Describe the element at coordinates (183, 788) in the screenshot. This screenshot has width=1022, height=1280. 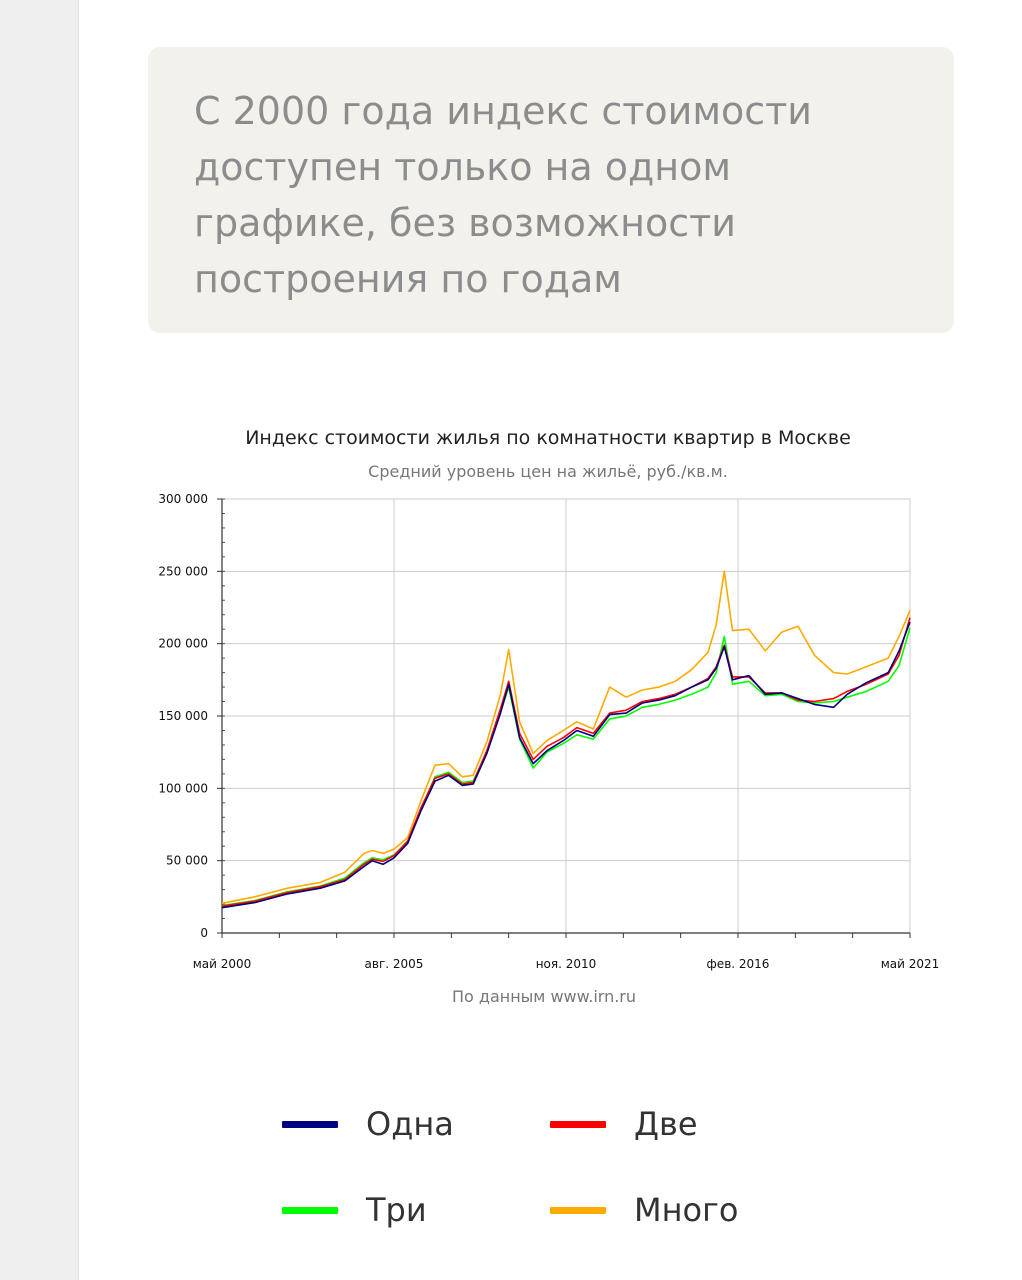
I see `y-tick-label: 100 000` at that location.